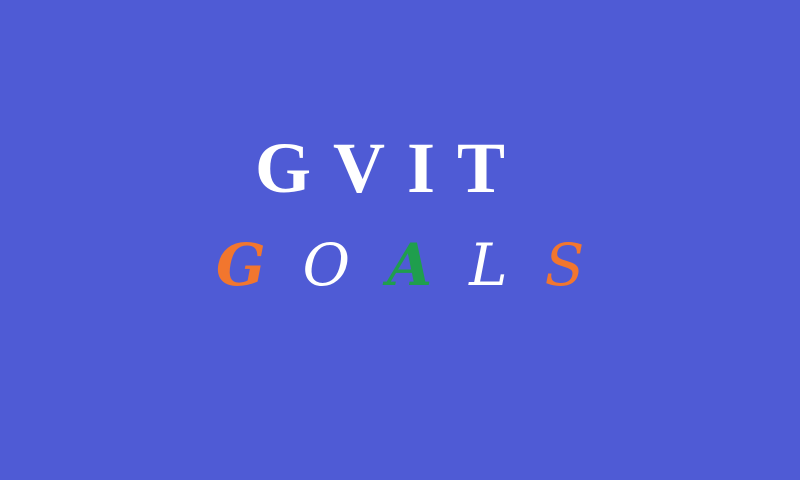 The image size is (800, 480). I want to click on subtitle-letter-s: S, so click(564, 265).